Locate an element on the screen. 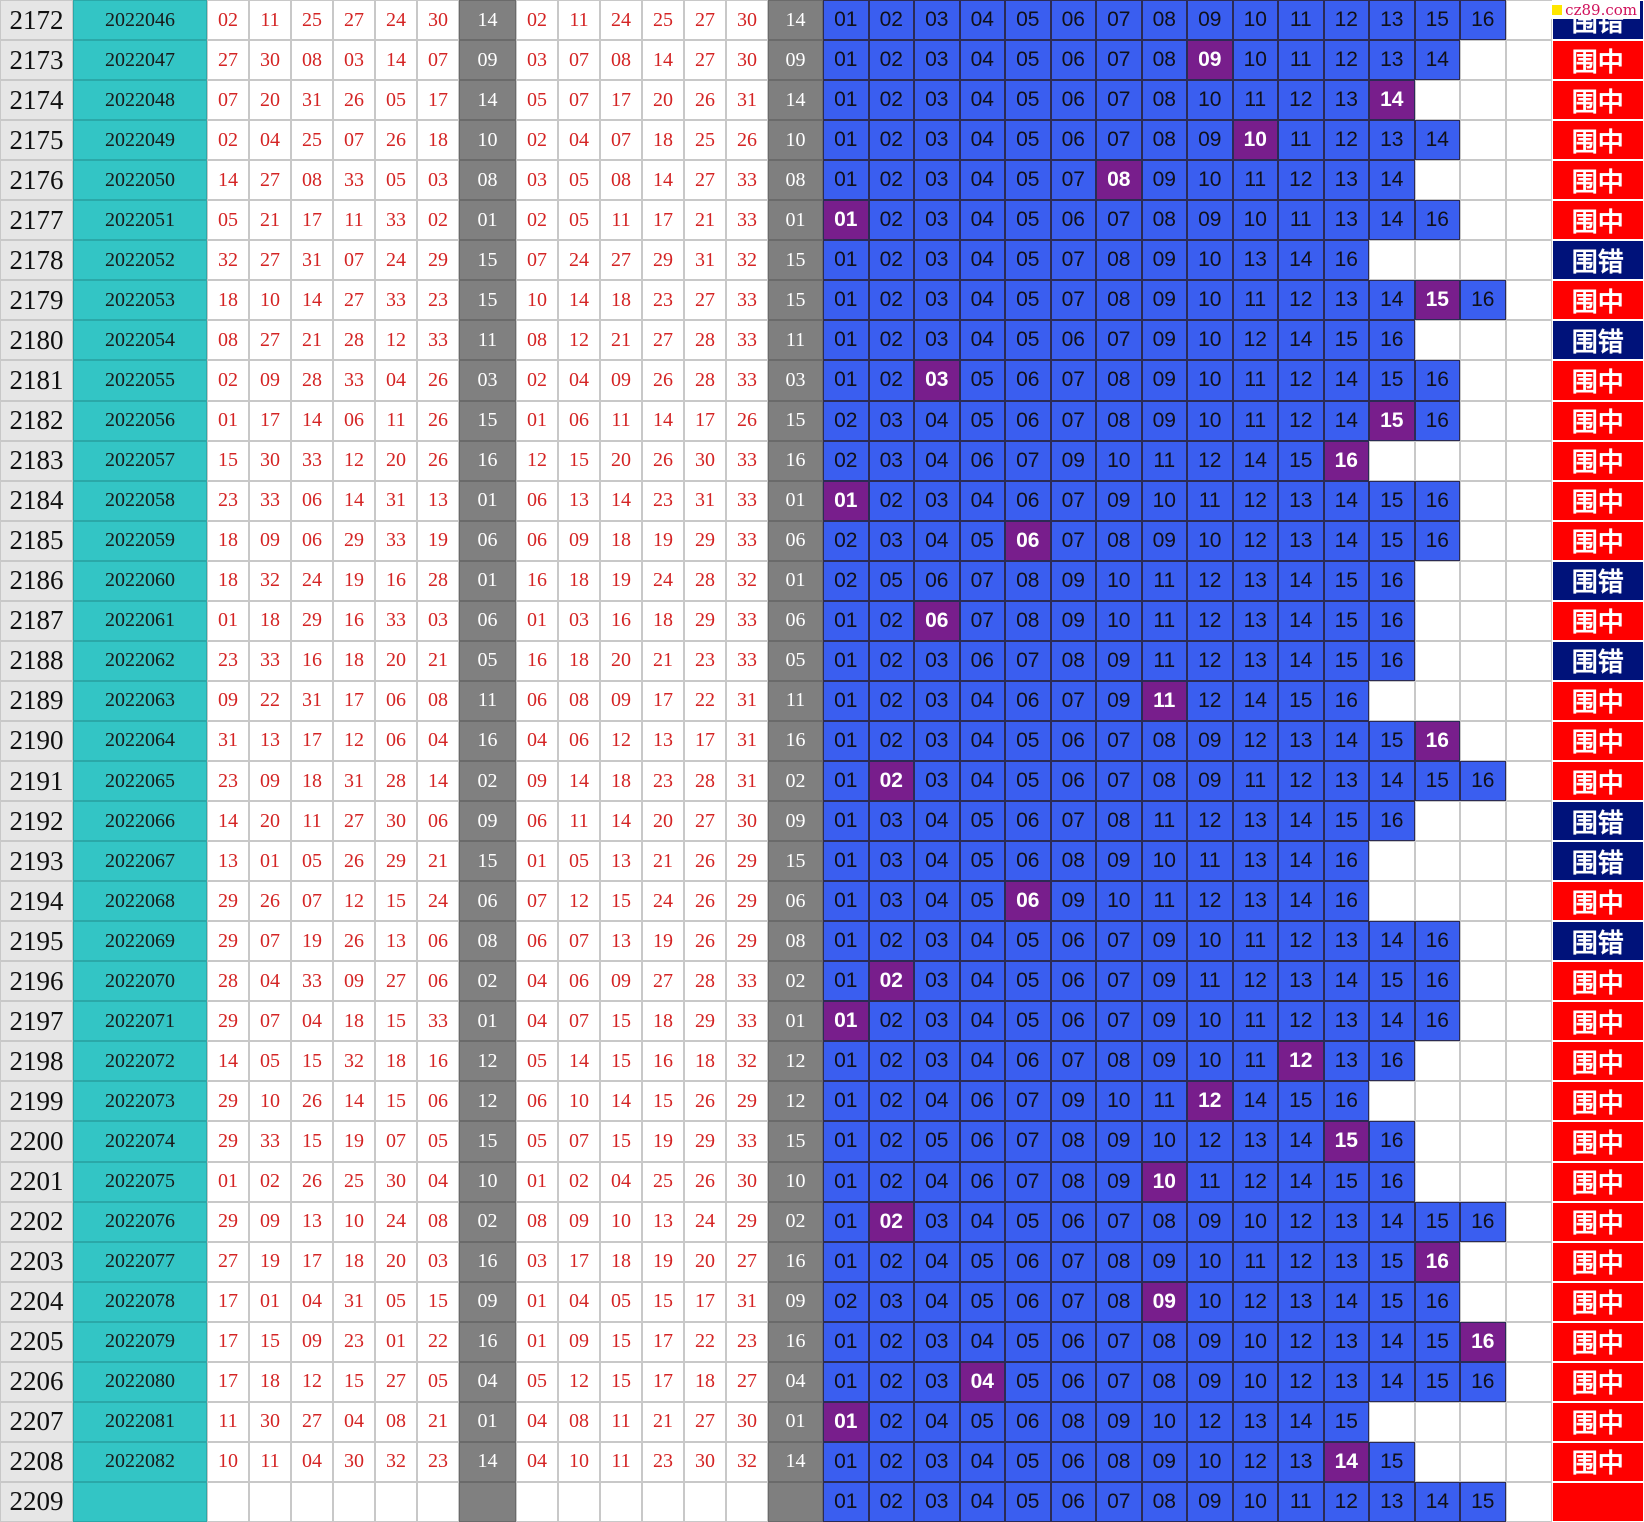 This screenshot has height=1522, width=1644. hit-number: 14 is located at coordinates (1346, 1461).